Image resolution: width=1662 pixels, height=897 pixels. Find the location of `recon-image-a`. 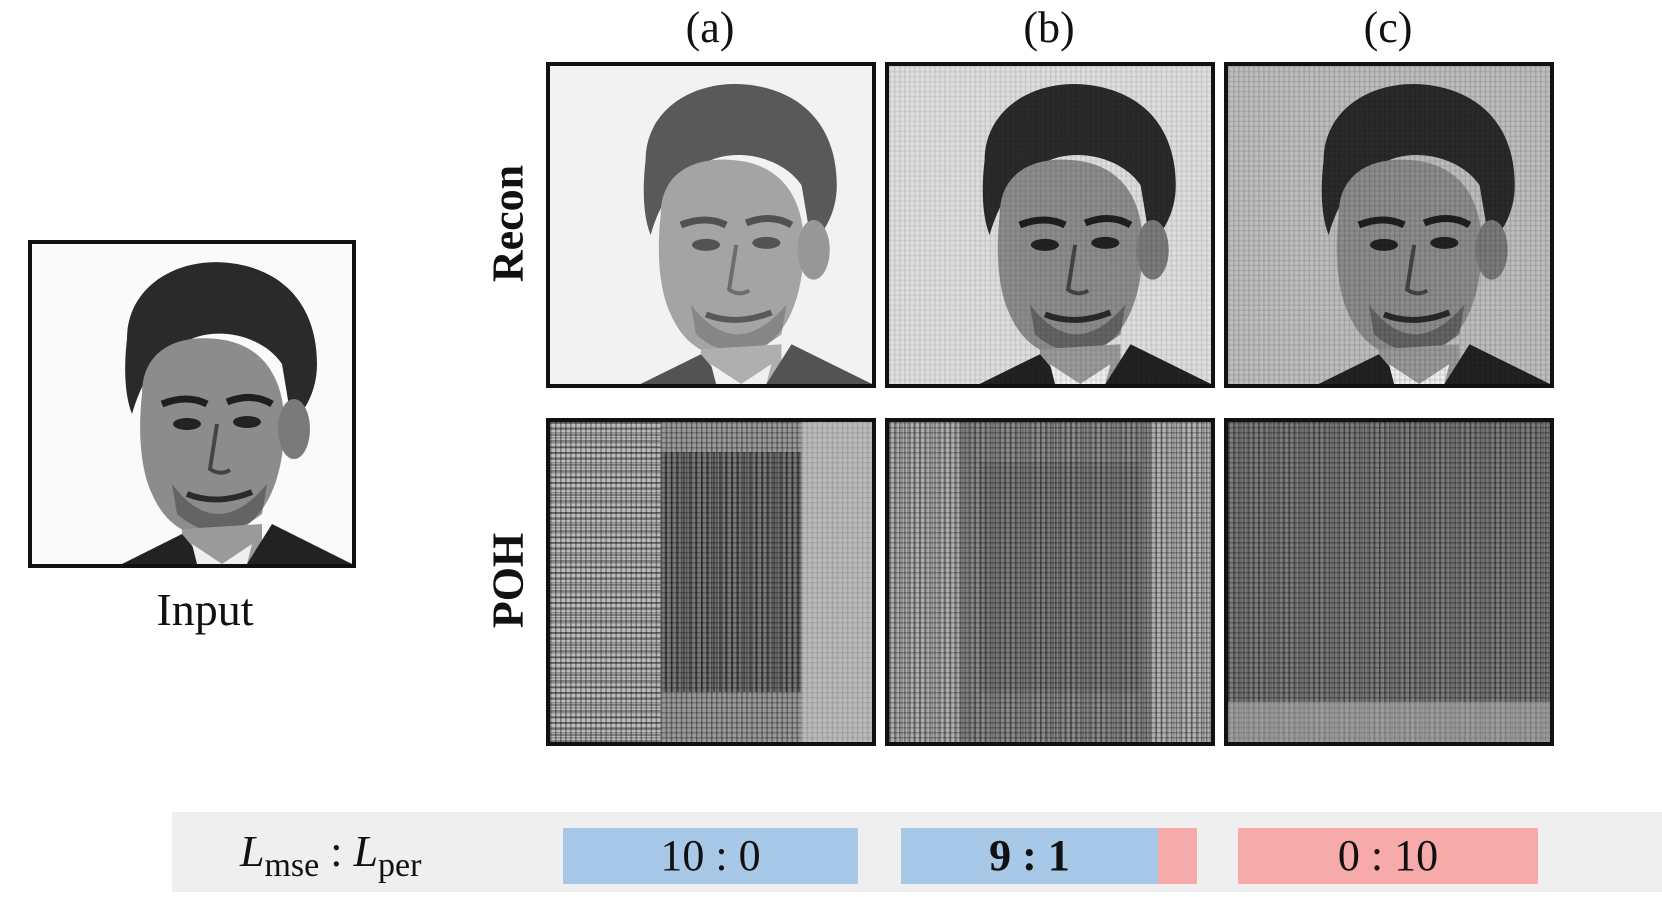

recon-image-a is located at coordinates (711, 225).